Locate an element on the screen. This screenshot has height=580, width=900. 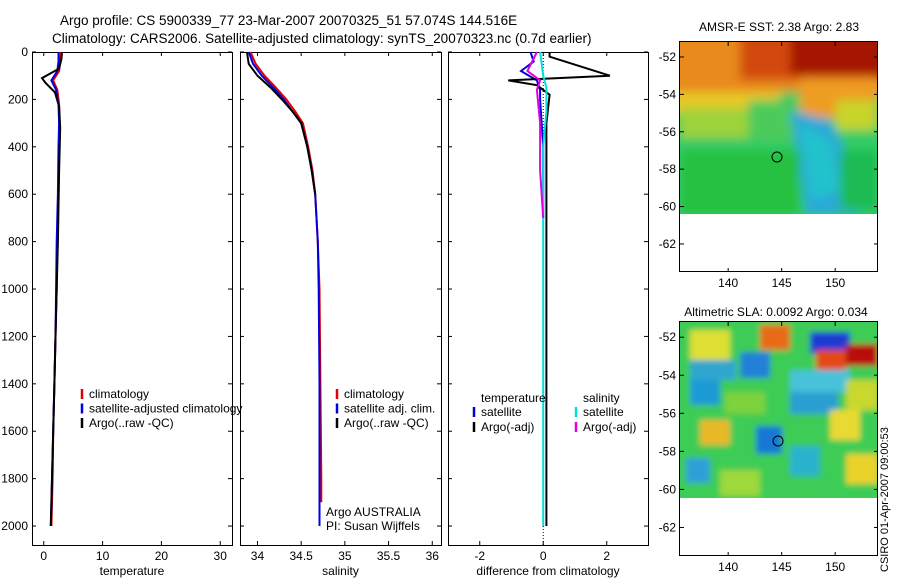
x-axis-label: difference from climatology is located at coordinates (547, 571).